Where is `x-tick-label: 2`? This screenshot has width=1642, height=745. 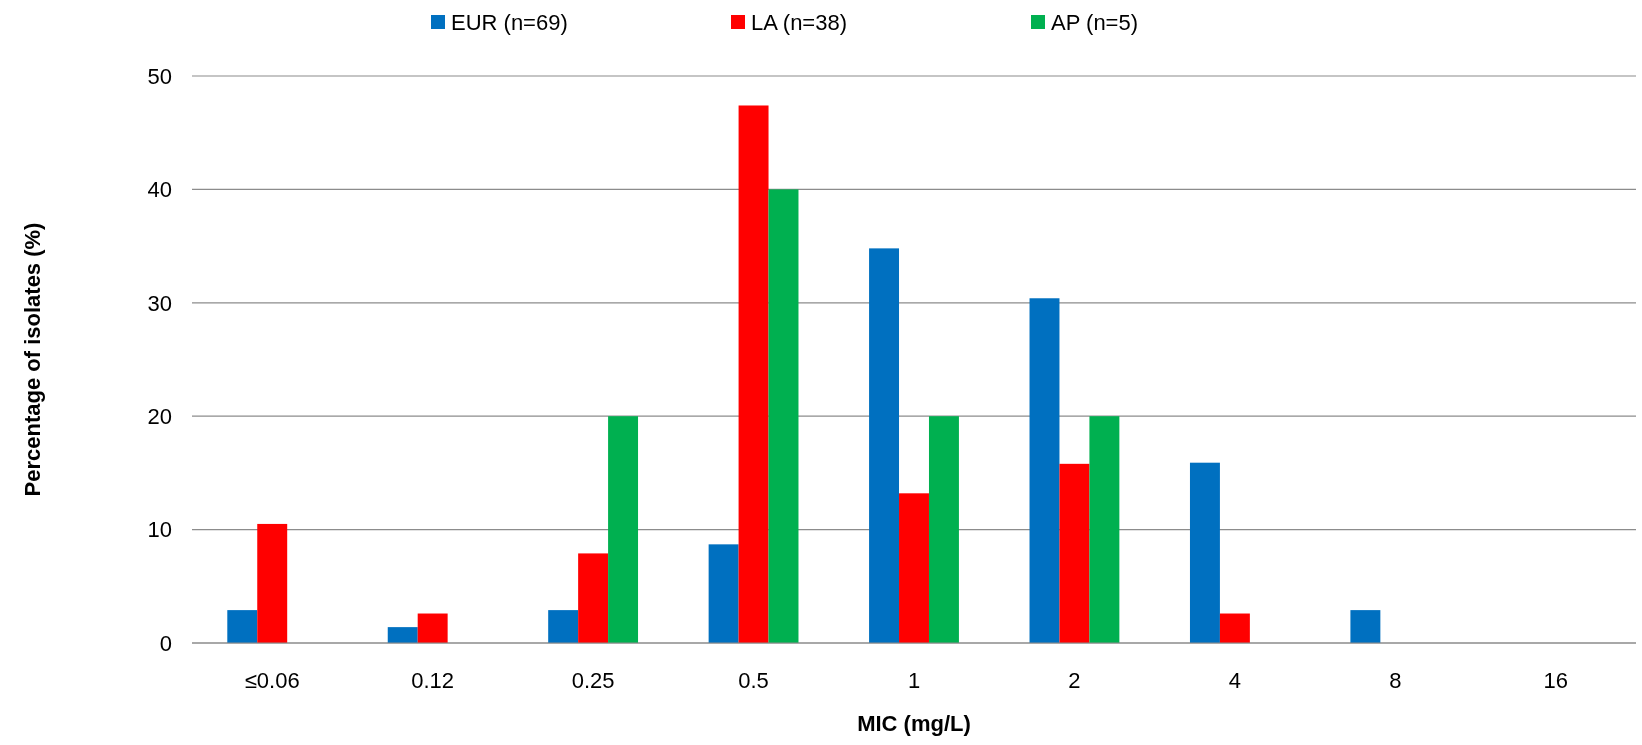
x-tick-label: 2 is located at coordinates (1074, 680).